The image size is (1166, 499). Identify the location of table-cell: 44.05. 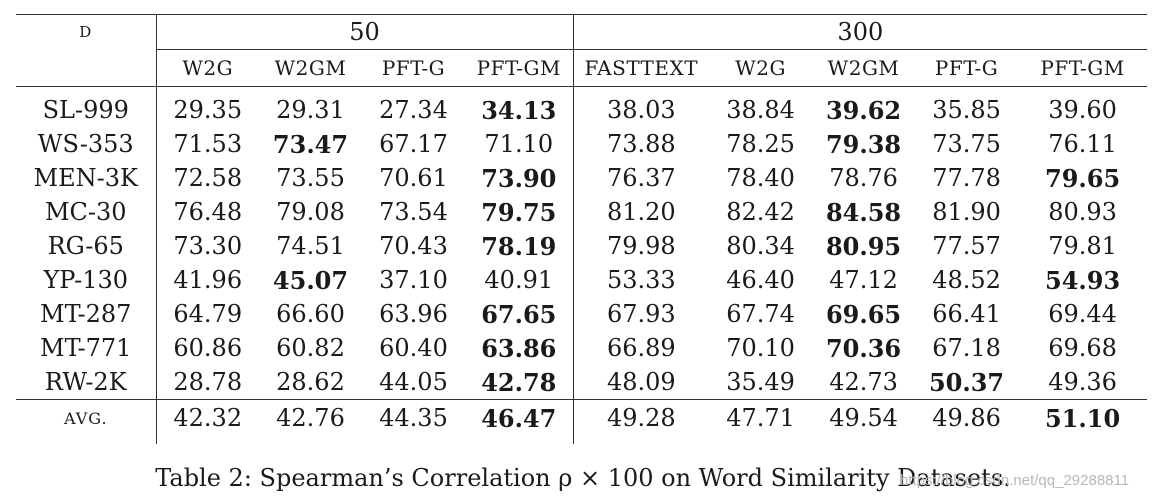
(413, 382).